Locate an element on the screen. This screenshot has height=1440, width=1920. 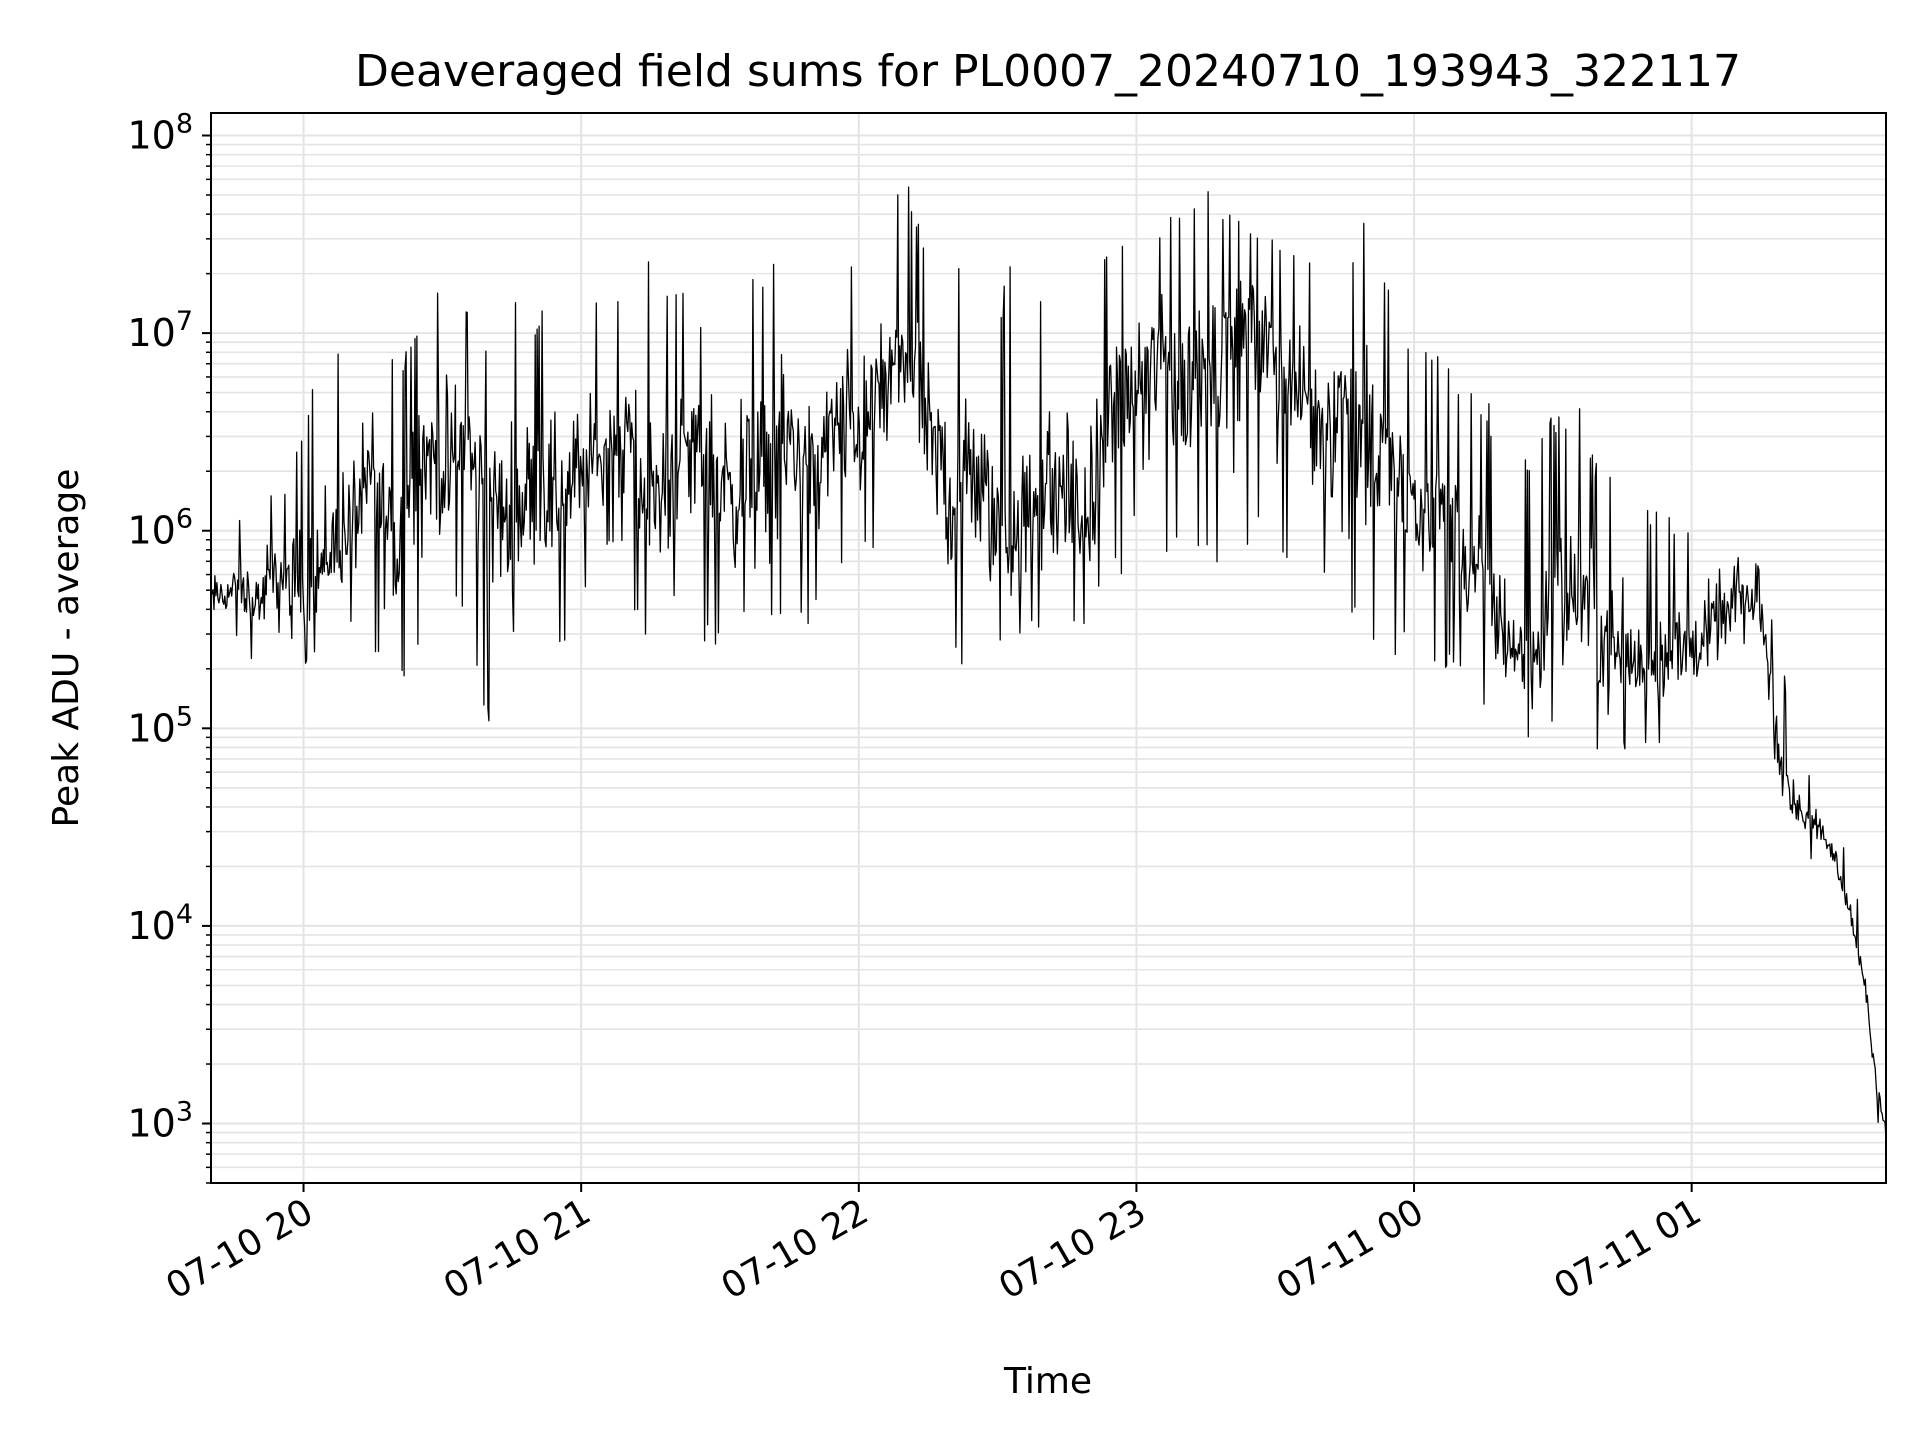
y-tick-label: 107 is located at coordinates (160, 330).